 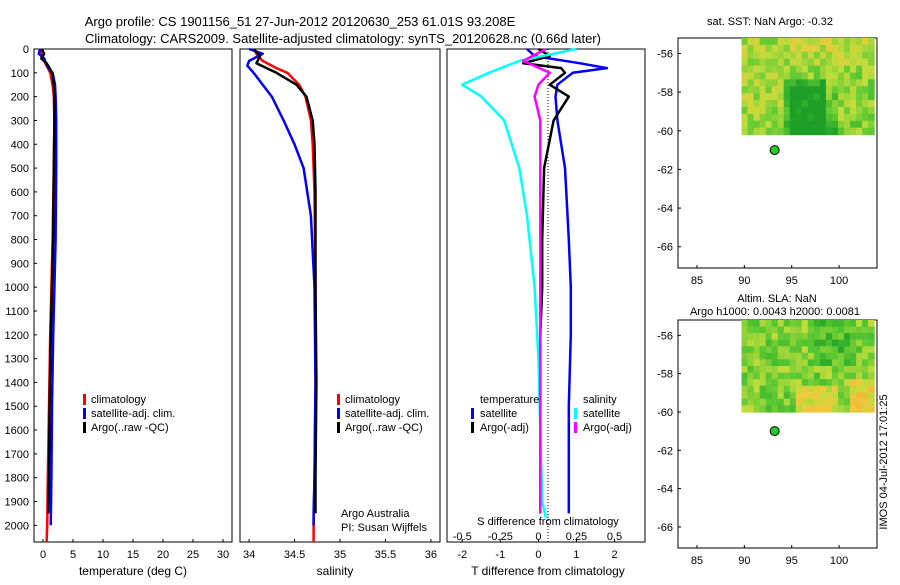 What do you see at coordinates (839, 281) in the screenshot?
I see `longitude-tick-label: 100` at bounding box center [839, 281].